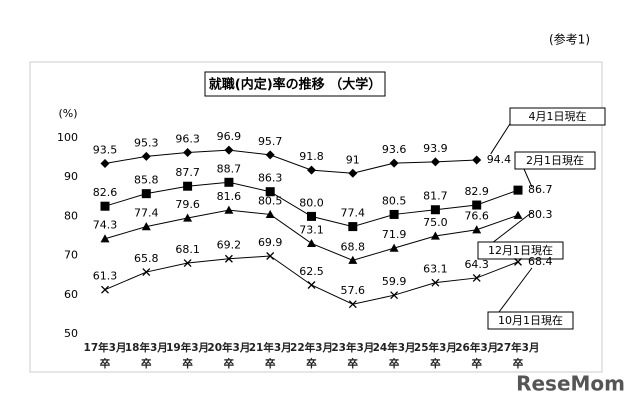 The height and width of the screenshot is (407, 640). Describe the element at coordinates (476, 264) in the screenshot. I see `value-label: 64.3` at that location.